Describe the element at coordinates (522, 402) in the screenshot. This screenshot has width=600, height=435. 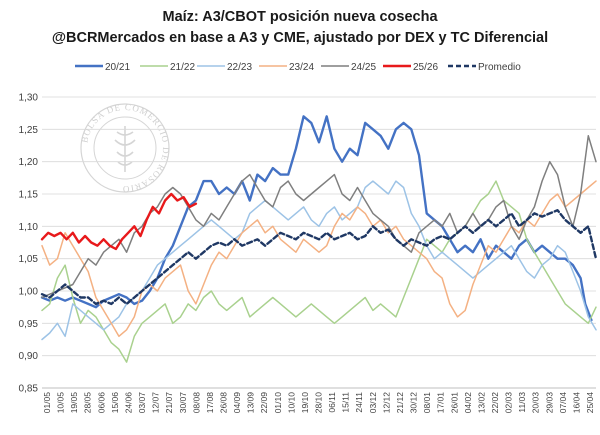
I see `x-tick-label: 11/03` at that location.